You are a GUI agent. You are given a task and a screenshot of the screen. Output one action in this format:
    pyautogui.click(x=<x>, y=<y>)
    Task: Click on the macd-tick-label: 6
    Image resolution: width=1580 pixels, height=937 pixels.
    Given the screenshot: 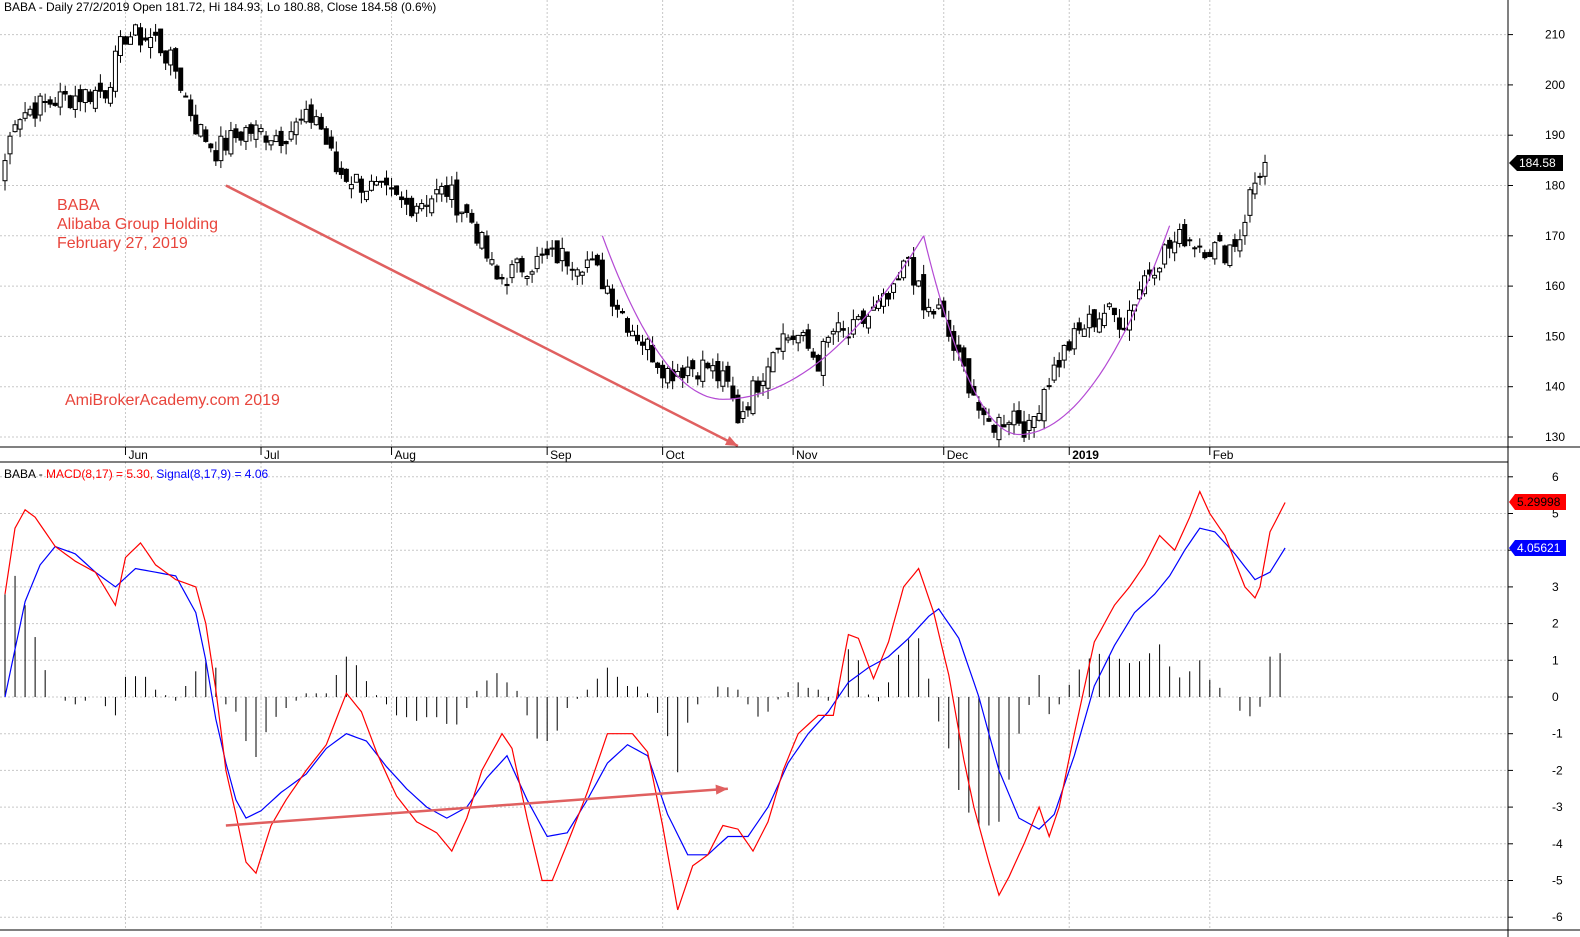 What is the action you would take?
    pyautogui.click(x=1555, y=477)
    